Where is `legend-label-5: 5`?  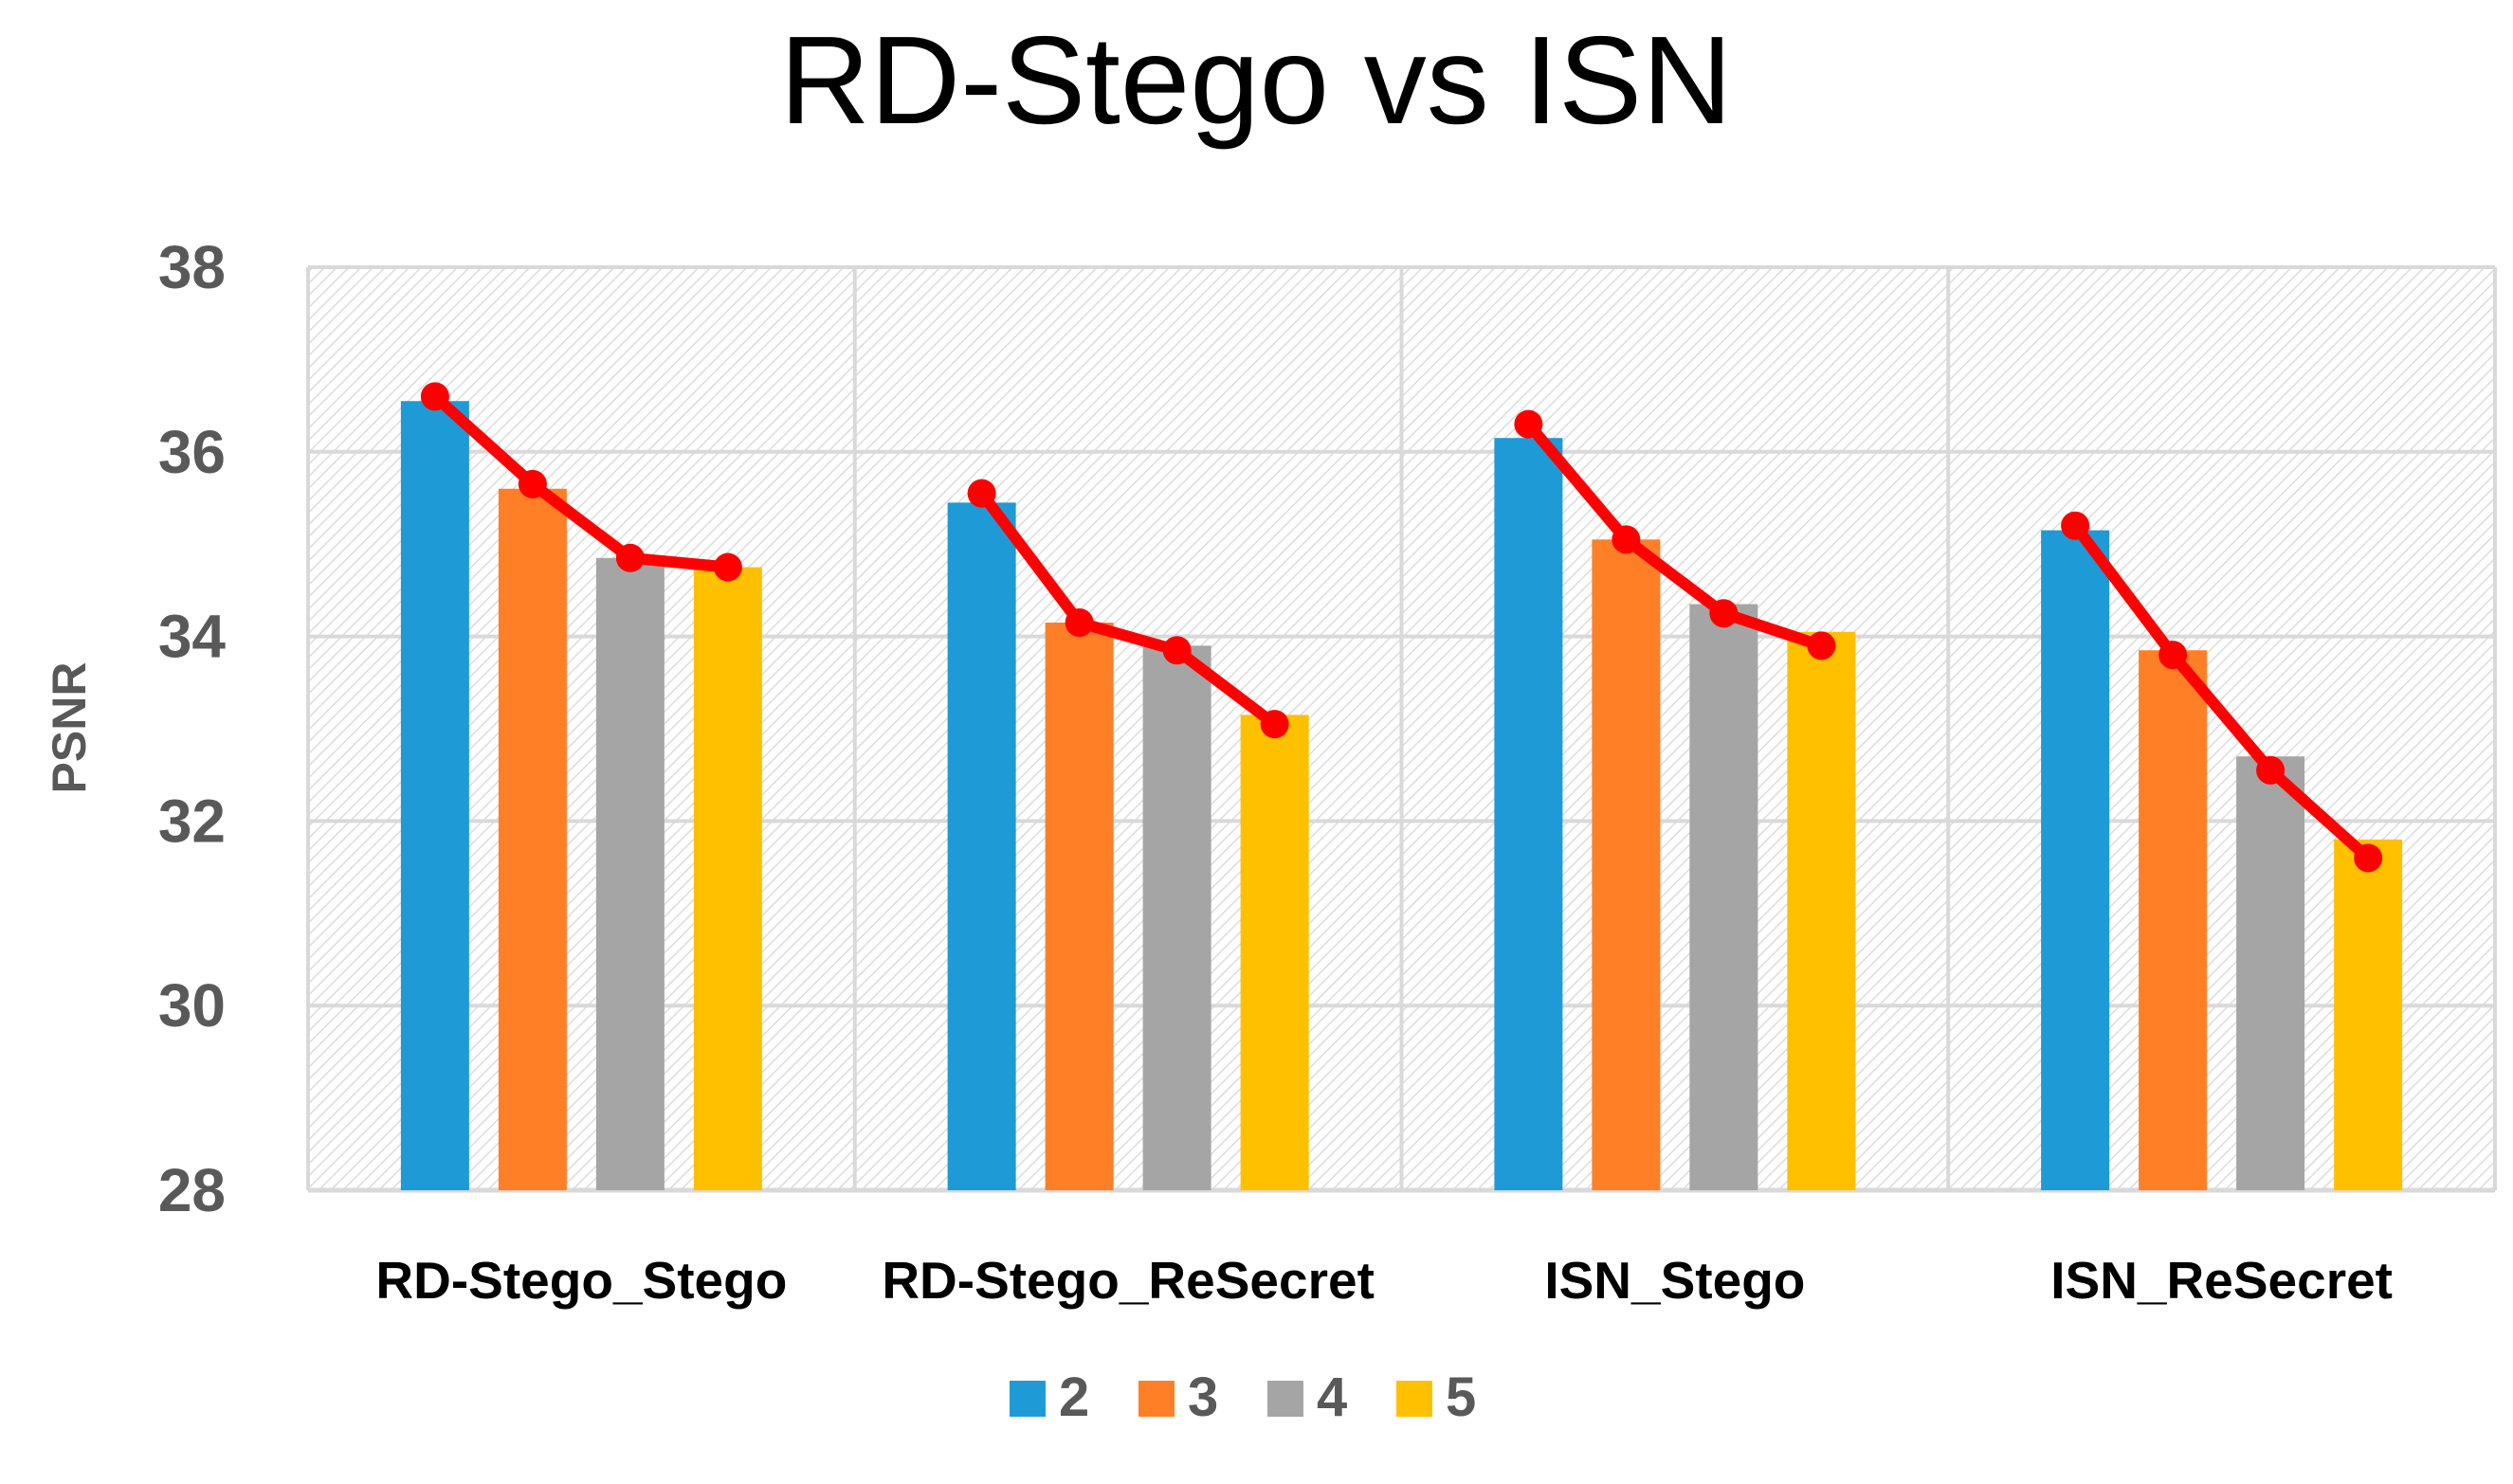 legend-label-5: 5 is located at coordinates (1461, 1397).